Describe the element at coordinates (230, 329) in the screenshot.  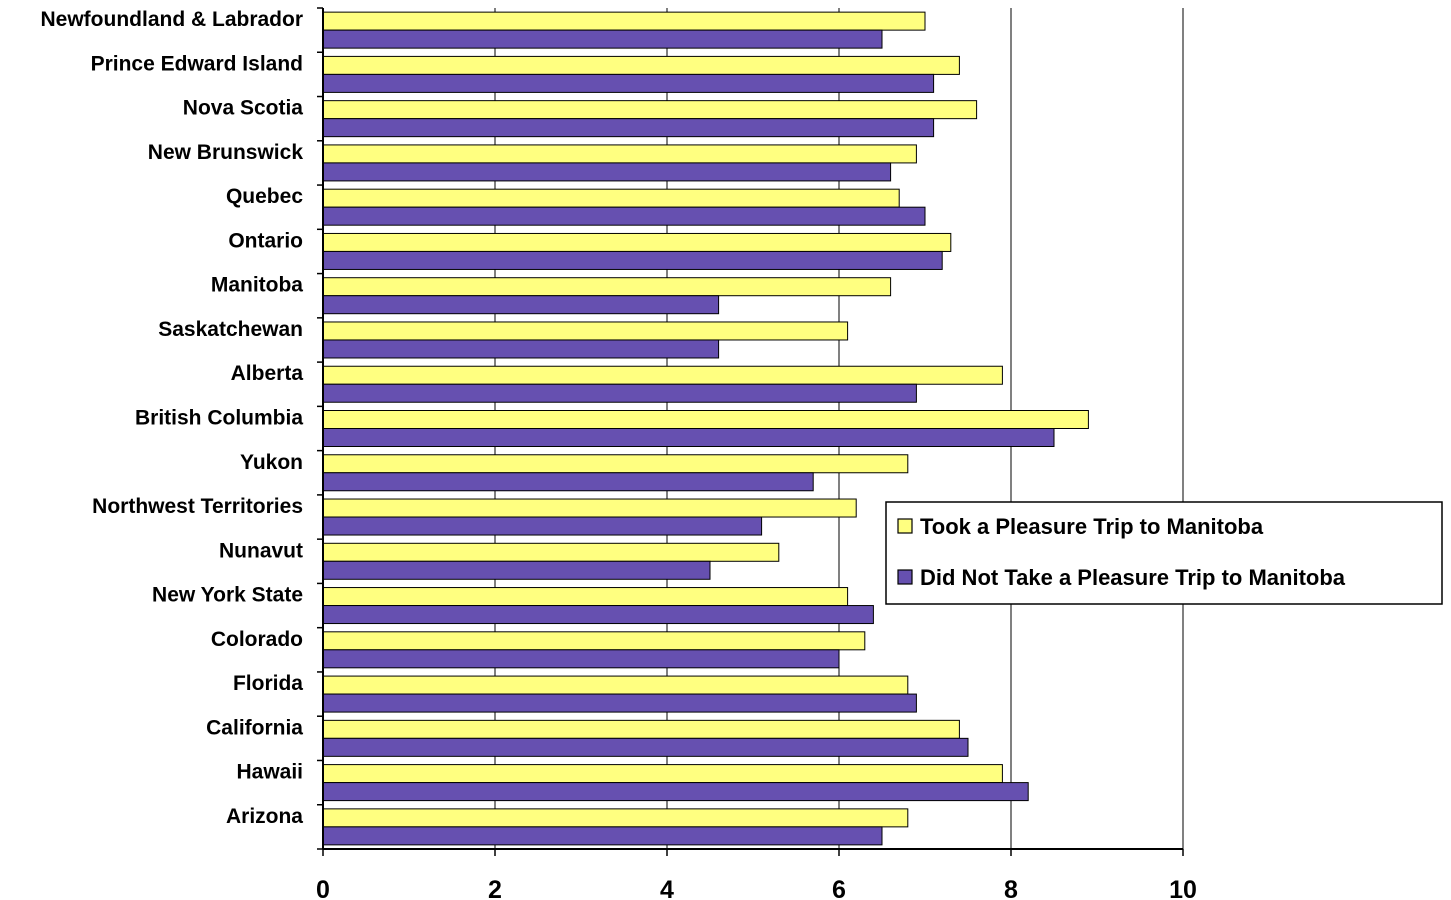
I see `category-label-saskatchewan: Saskatchewan` at that location.